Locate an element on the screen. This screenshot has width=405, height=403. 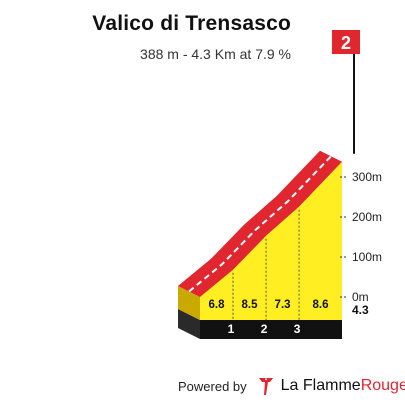
profile-front-face is located at coordinates (271, 240).